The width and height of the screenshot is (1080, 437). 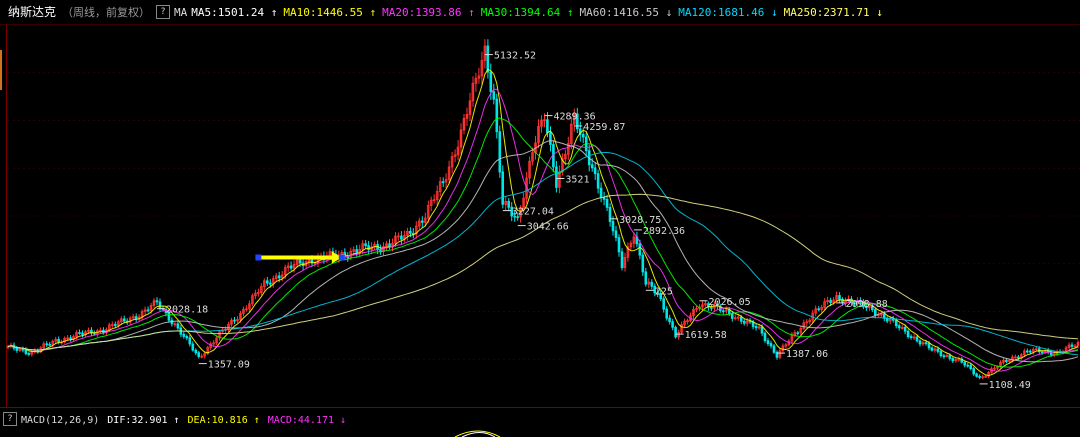 I want to click on price-label-text: 1357.09, so click(x=229, y=365).